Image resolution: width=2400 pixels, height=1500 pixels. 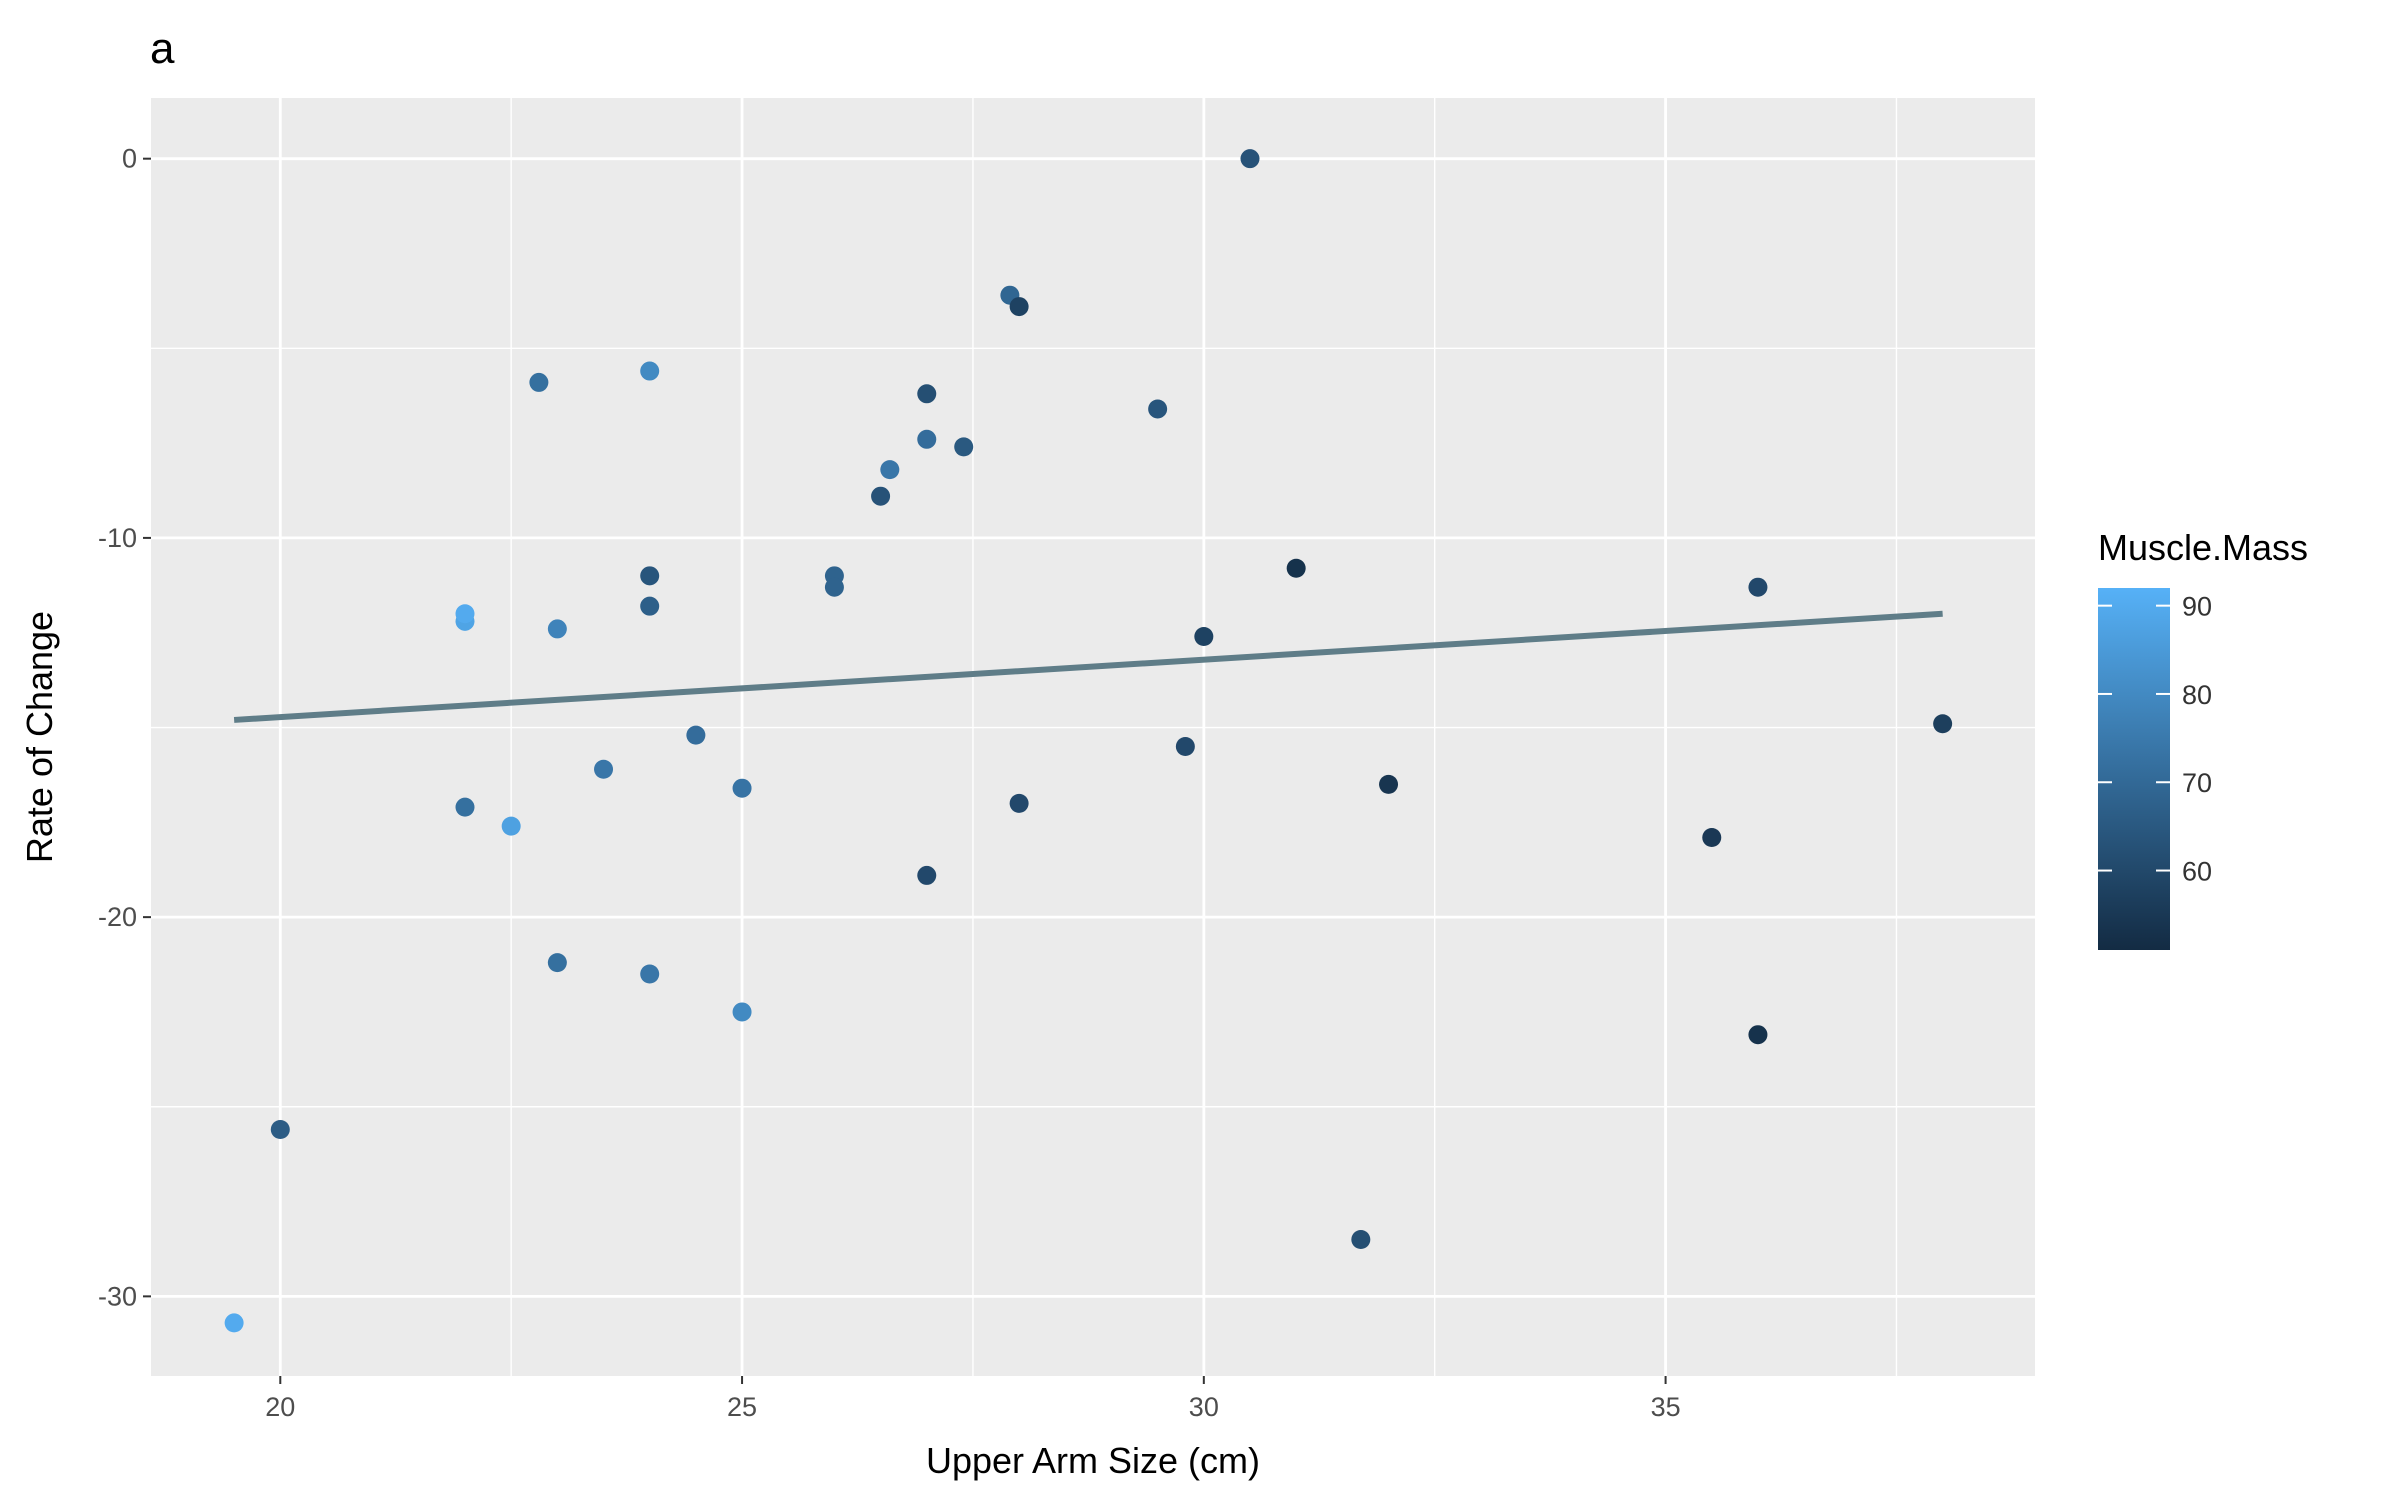 I want to click on trend-line-layer, so click(x=1088, y=666).